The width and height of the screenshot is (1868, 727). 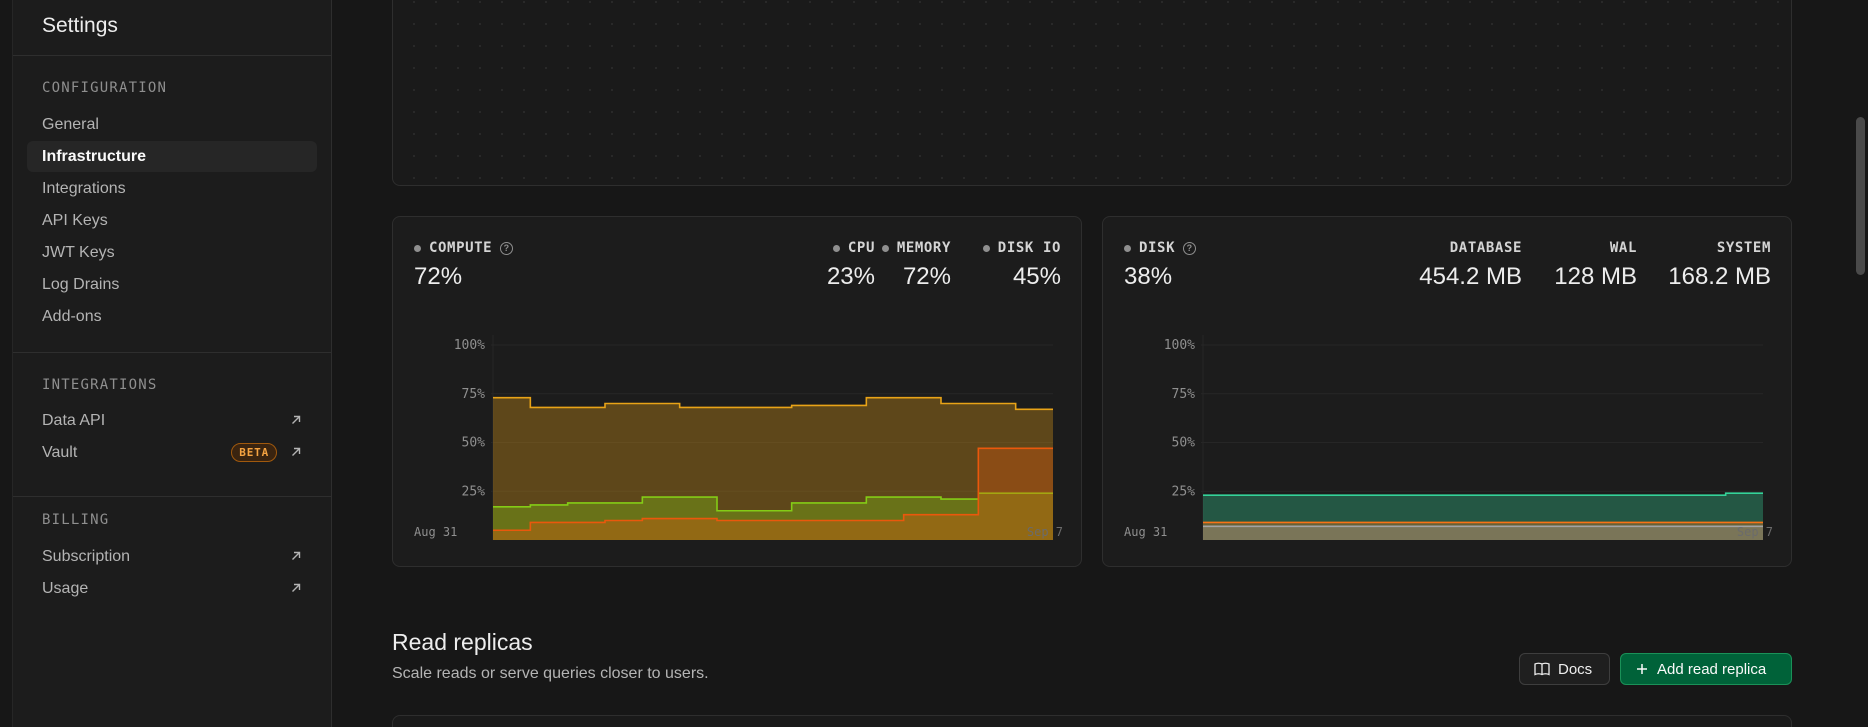 I want to click on plus-icon, so click(x=1642, y=669).